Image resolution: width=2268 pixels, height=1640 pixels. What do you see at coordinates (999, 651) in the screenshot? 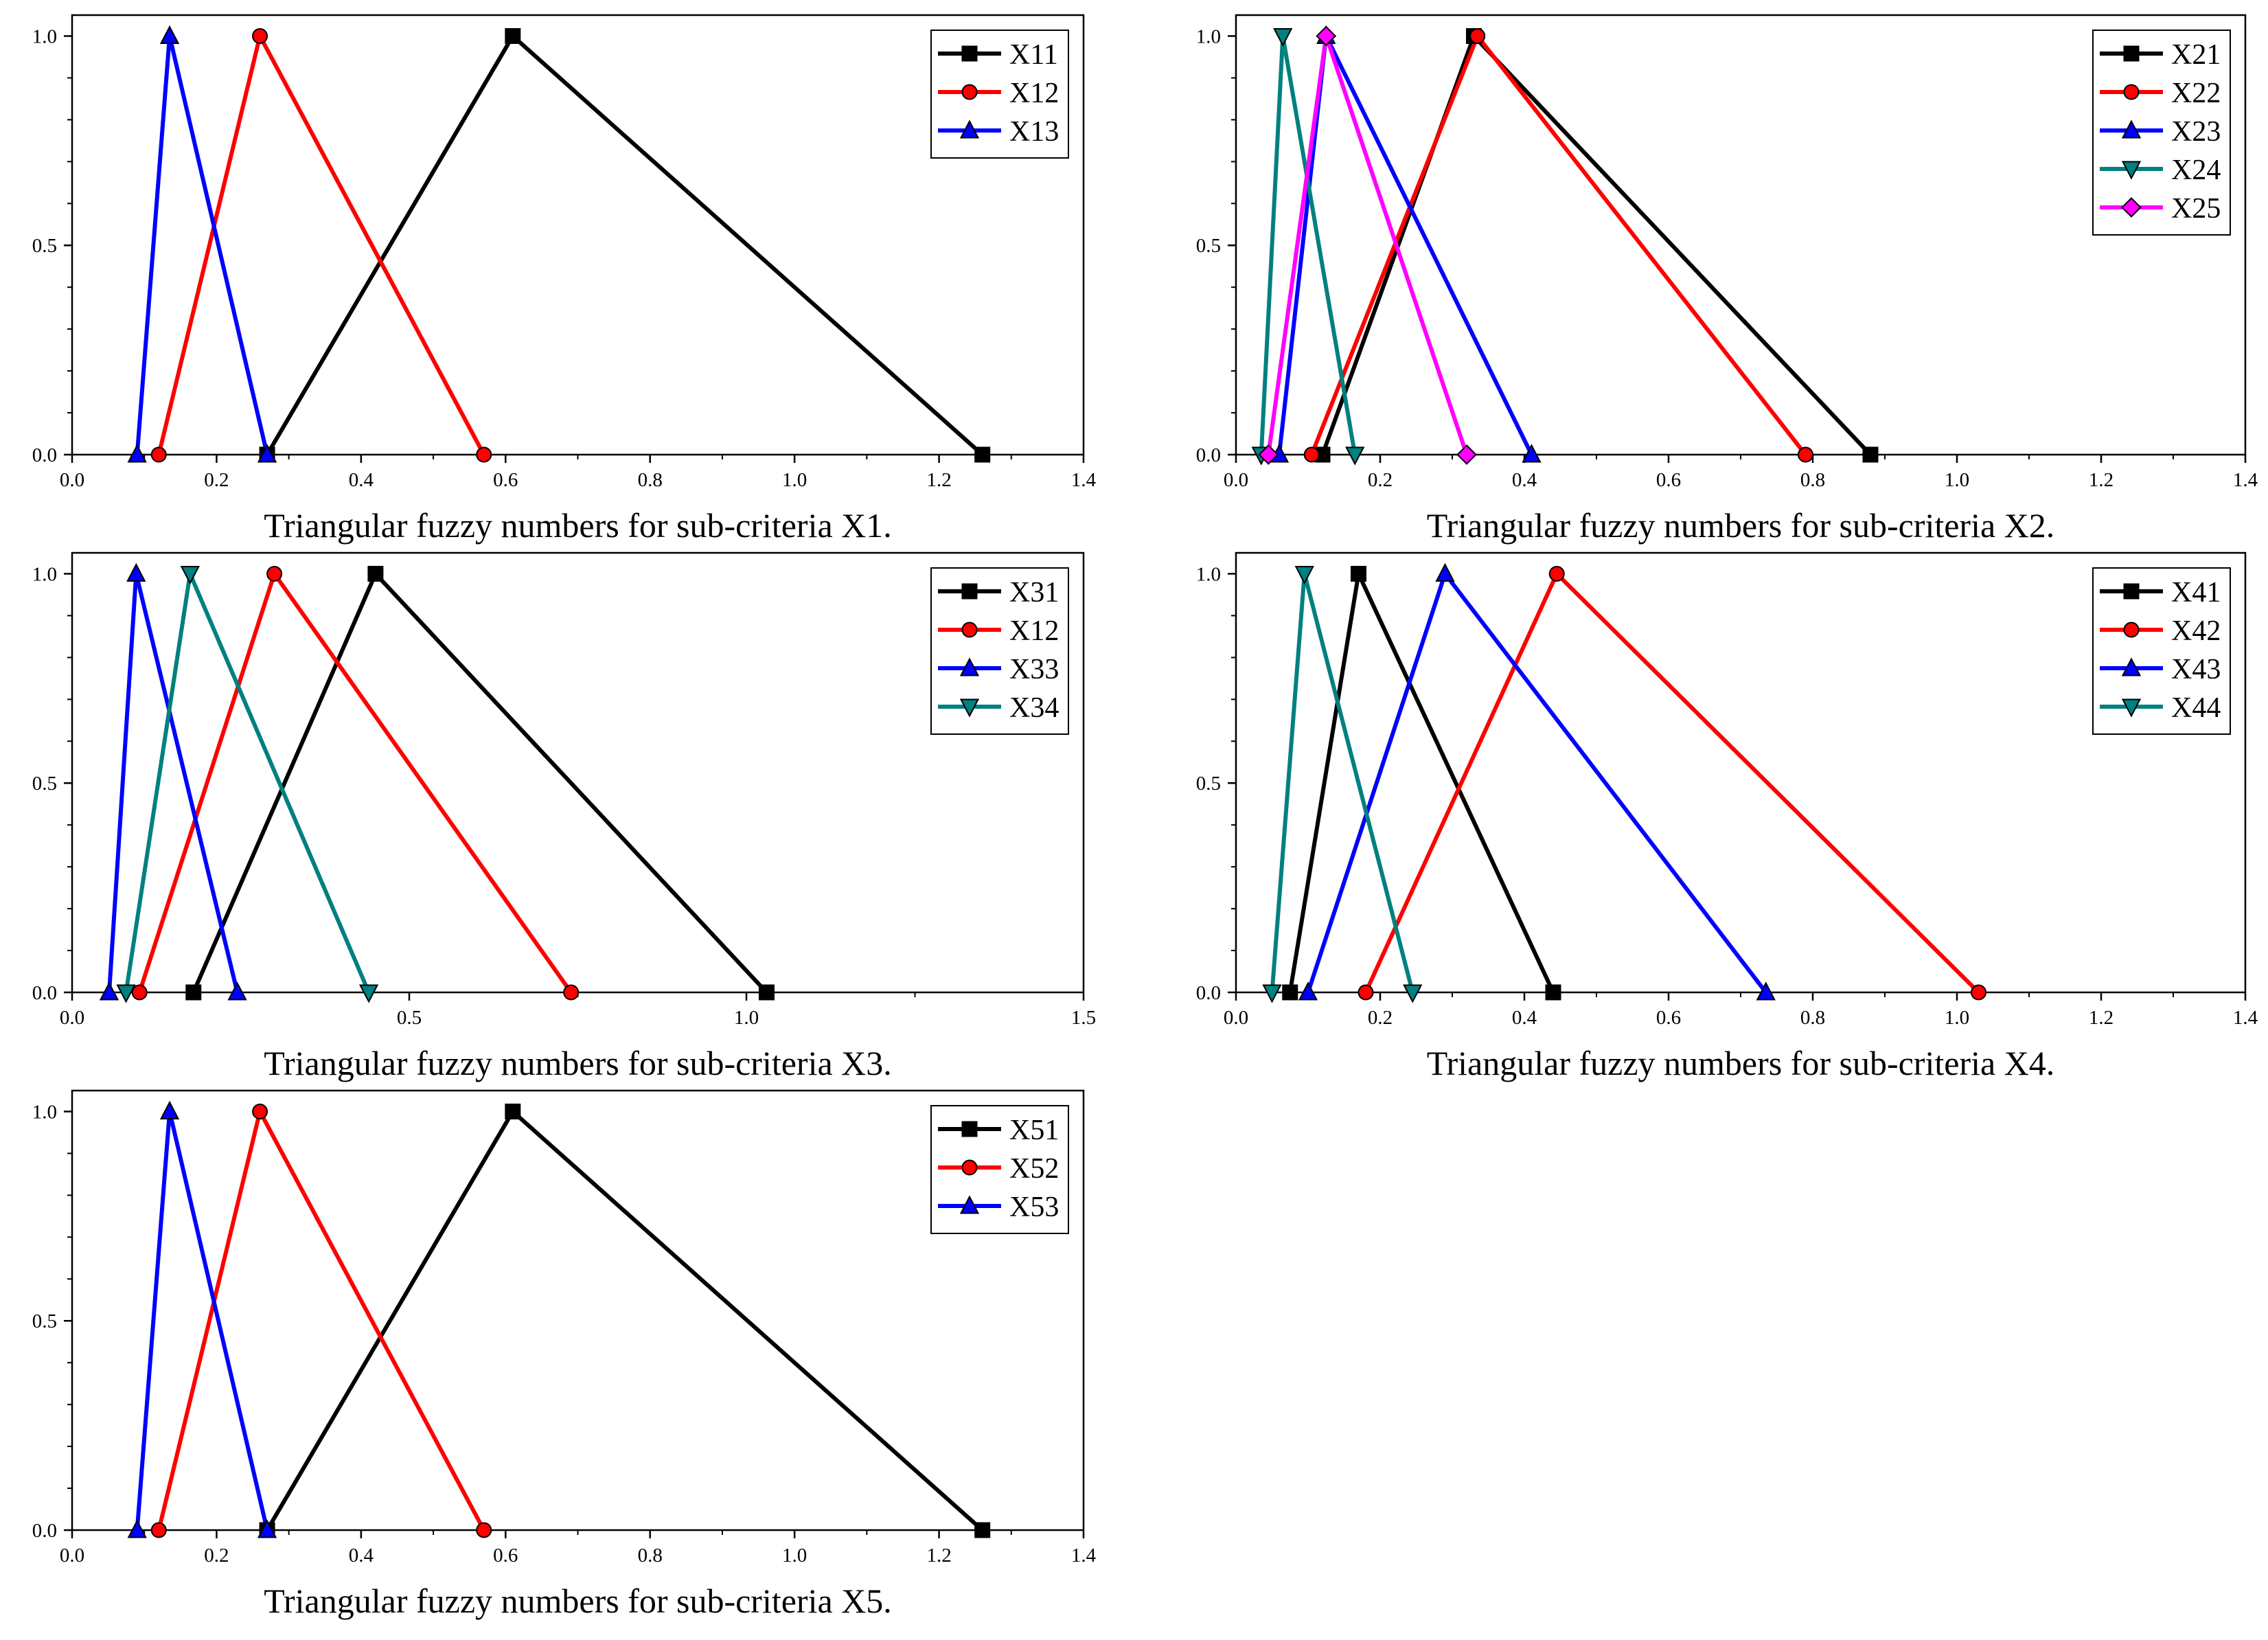
I see `legend: X31 X12 X33 X34` at bounding box center [999, 651].